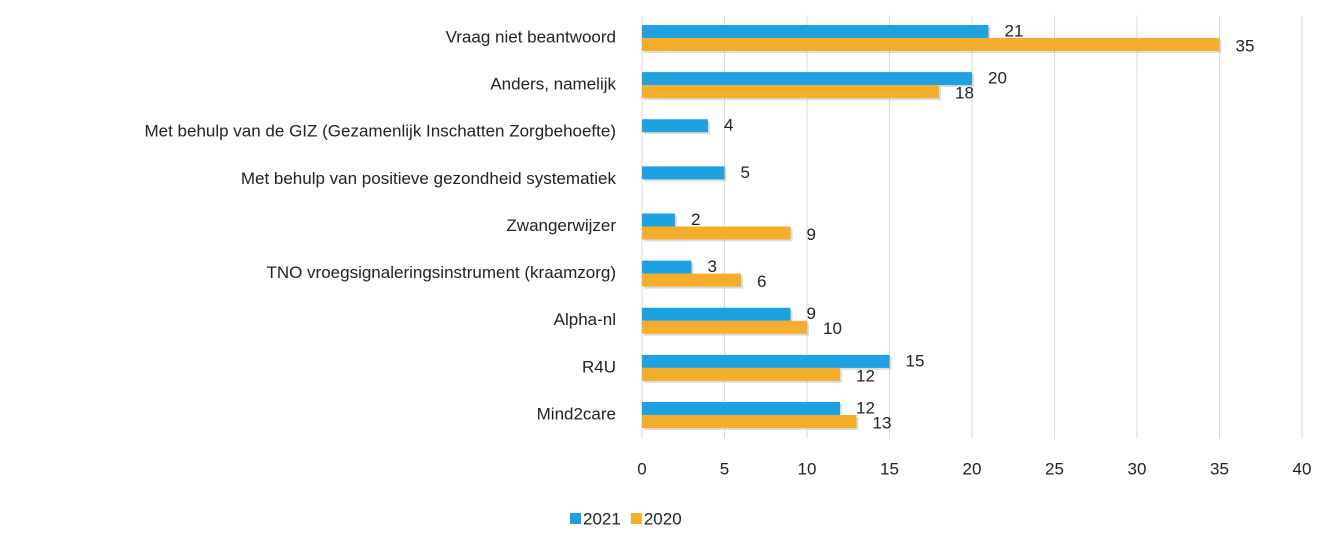 The width and height of the screenshot is (1318, 535). What do you see at coordinates (972, 468) in the screenshot?
I see `x-tick-label: 20` at bounding box center [972, 468].